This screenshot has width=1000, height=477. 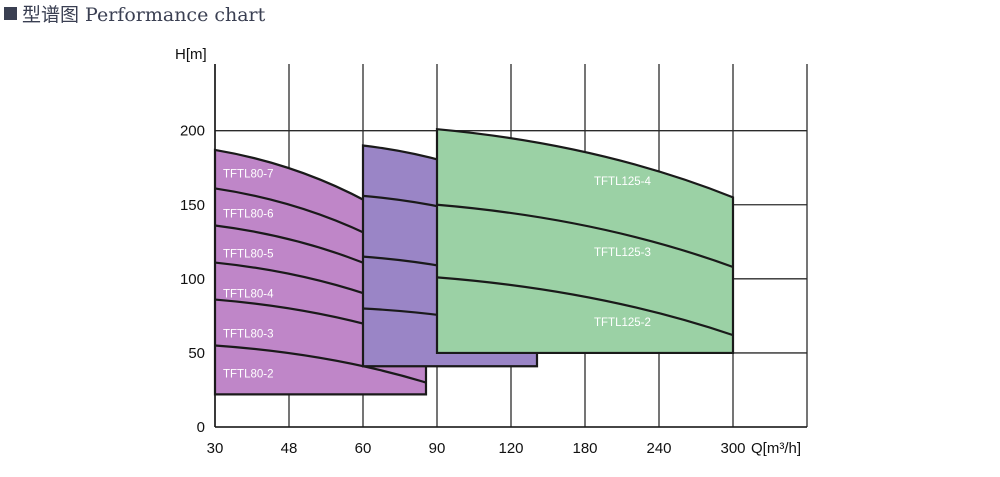 I want to click on model-label: TFTL80-3, so click(x=248, y=335).